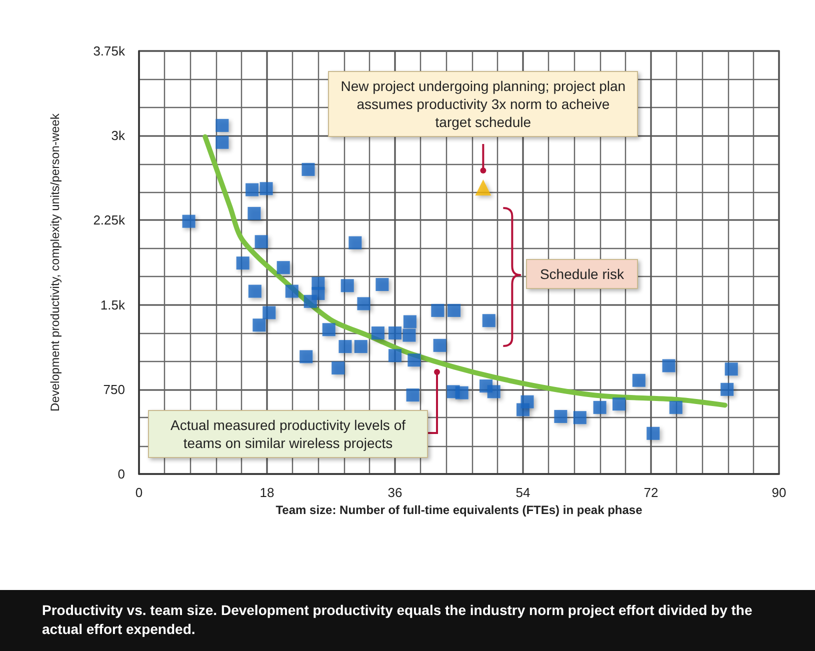 Image resolution: width=815 pixels, height=651 pixels. I want to click on x-axis-title: Team size: Number of full-time equivalents (FTEs) in peak phase, so click(459, 510).